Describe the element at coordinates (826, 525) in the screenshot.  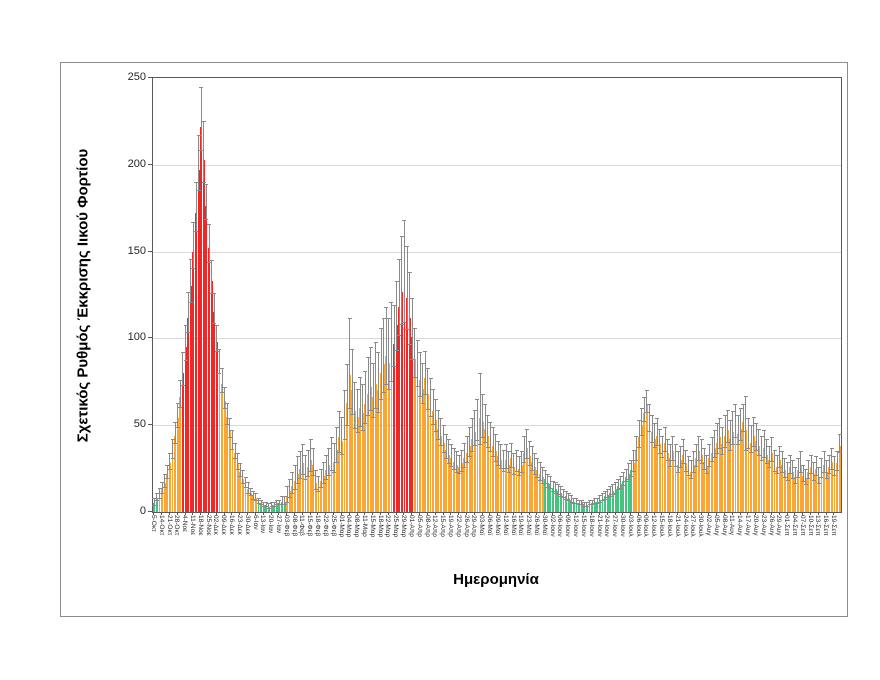
I see `x-tick-label: 16-Σεπ` at that location.